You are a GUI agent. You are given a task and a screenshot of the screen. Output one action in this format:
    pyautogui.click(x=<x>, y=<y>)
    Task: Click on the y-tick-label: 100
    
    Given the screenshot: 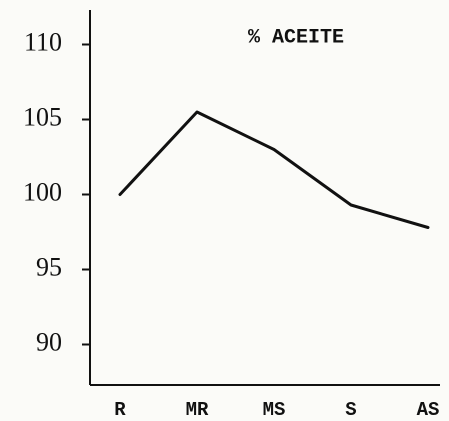 What is the action you would take?
    pyautogui.click(x=42, y=191)
    